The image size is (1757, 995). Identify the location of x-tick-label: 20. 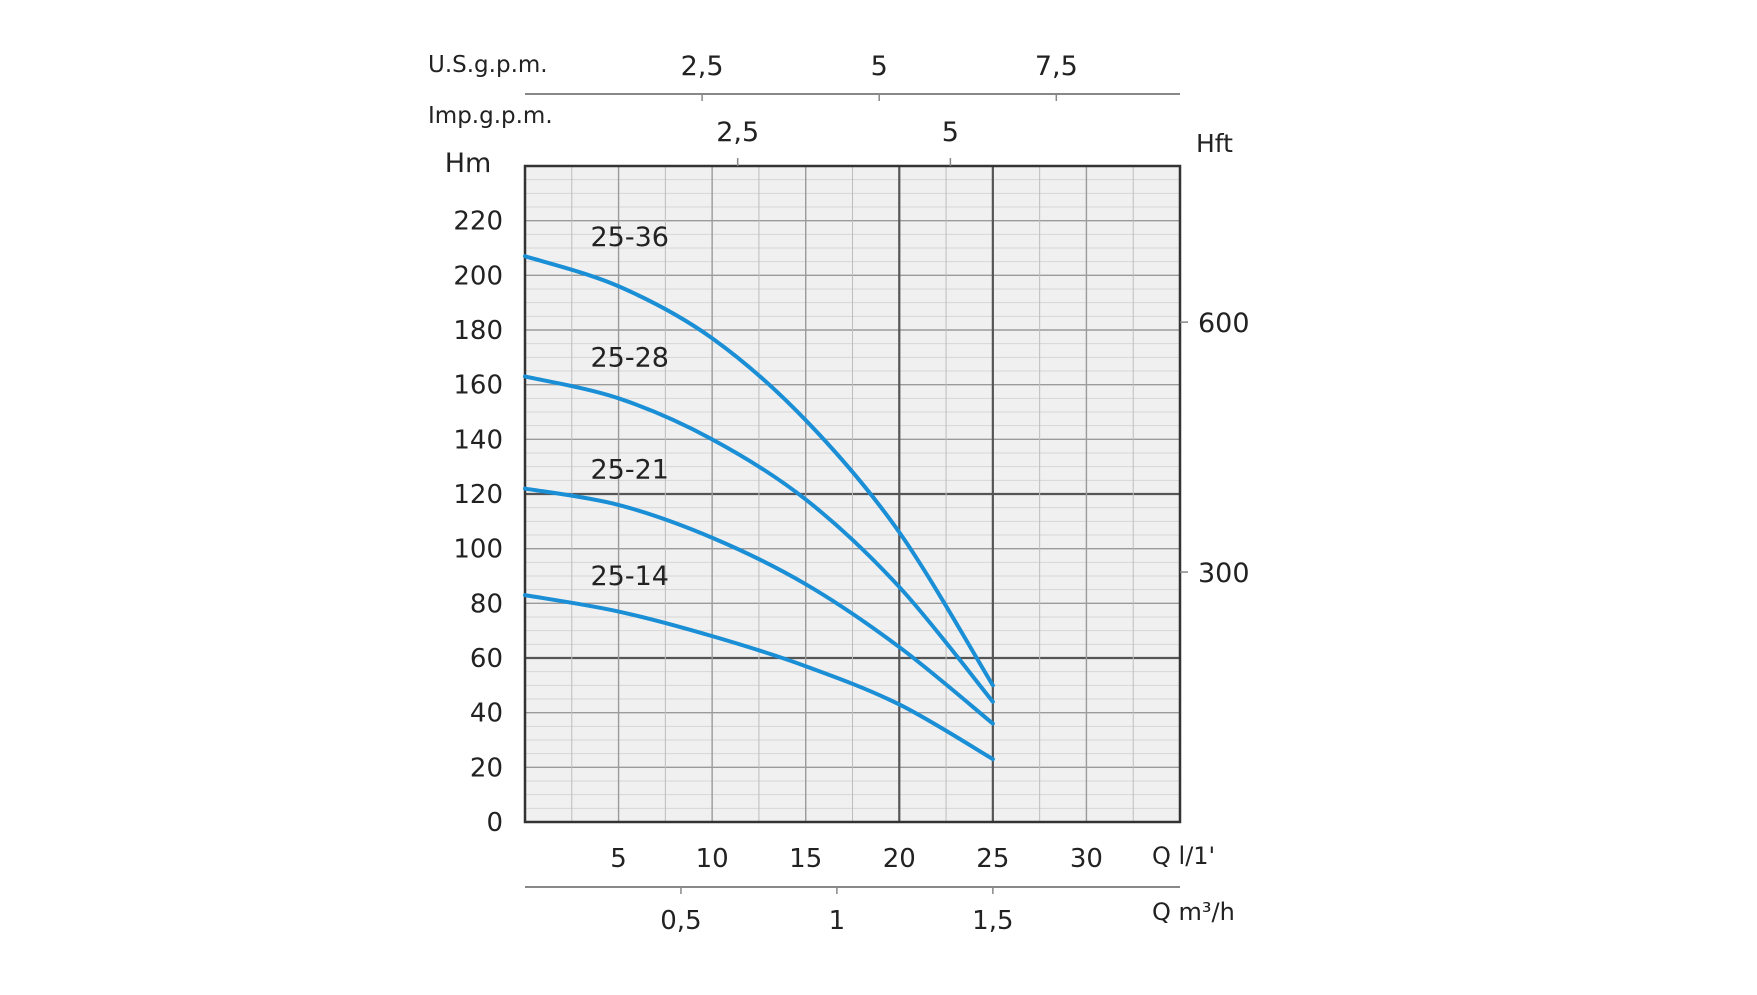
(899, 859).